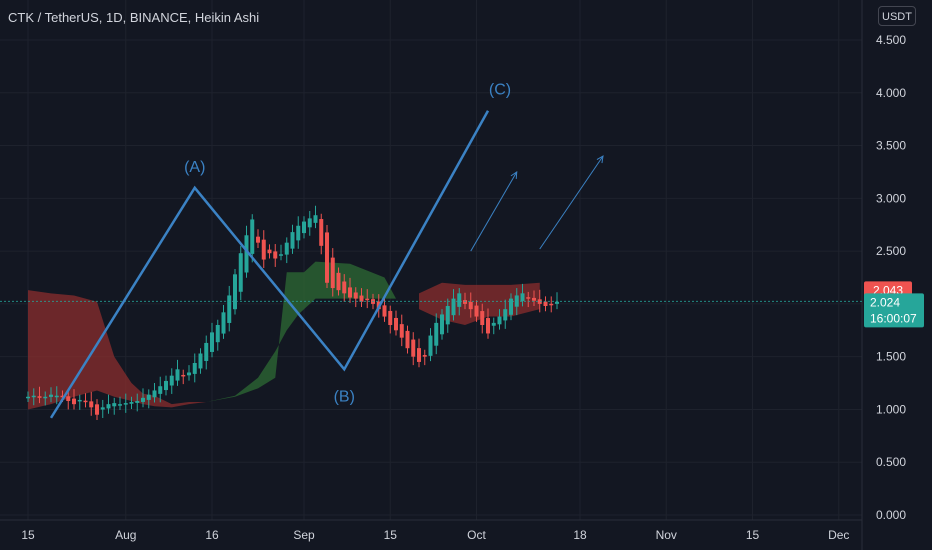  I want to click on time-tick-label: 18, so click(580, 535).